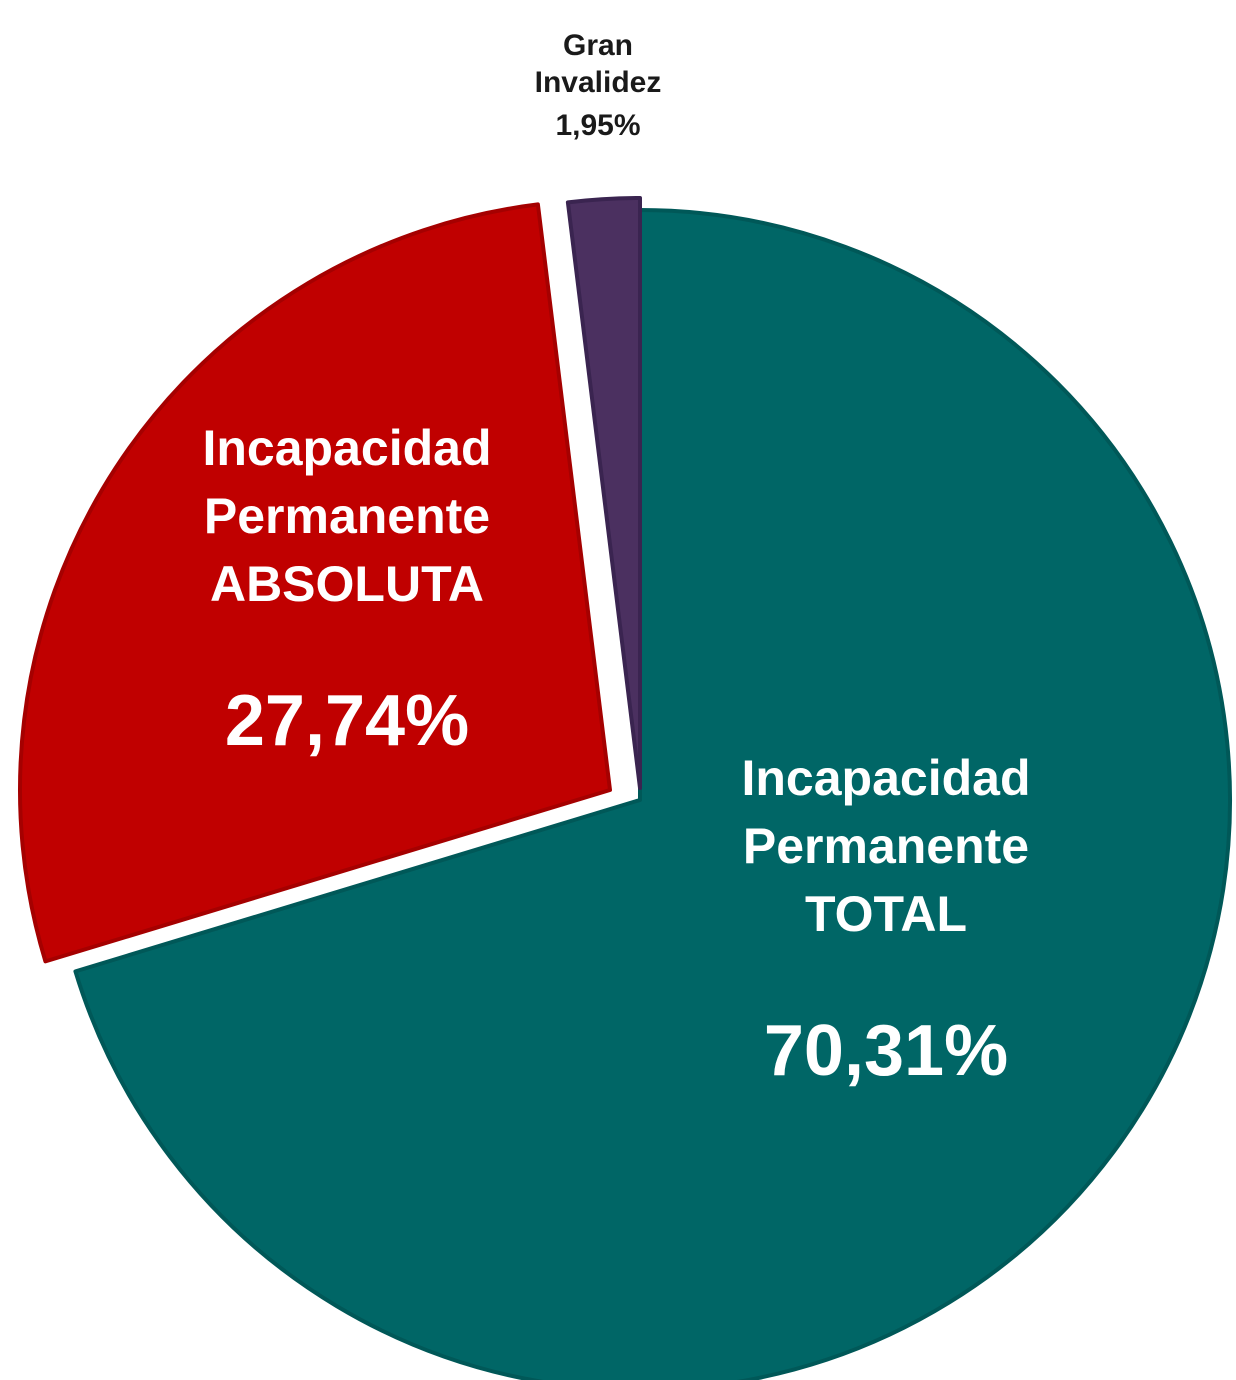 The width and height of the screenshot is (1236, 1380). What do you see at coordinates (347, 721) in the screenshot?
I see `slice-value-label: 27,74%` at bounding box center [347, 721].